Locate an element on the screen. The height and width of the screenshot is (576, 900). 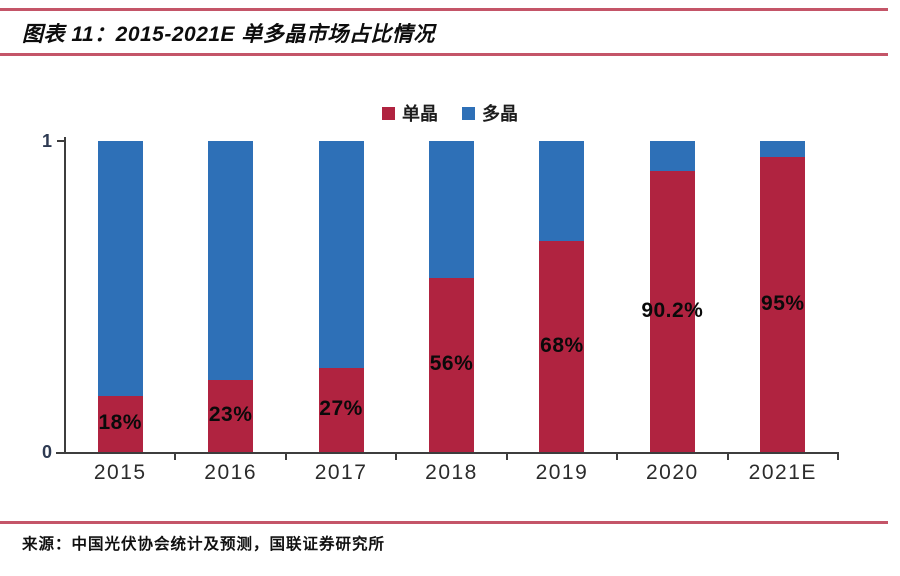
y-tick-label-0: 0 is located at coordinates (46, 452).